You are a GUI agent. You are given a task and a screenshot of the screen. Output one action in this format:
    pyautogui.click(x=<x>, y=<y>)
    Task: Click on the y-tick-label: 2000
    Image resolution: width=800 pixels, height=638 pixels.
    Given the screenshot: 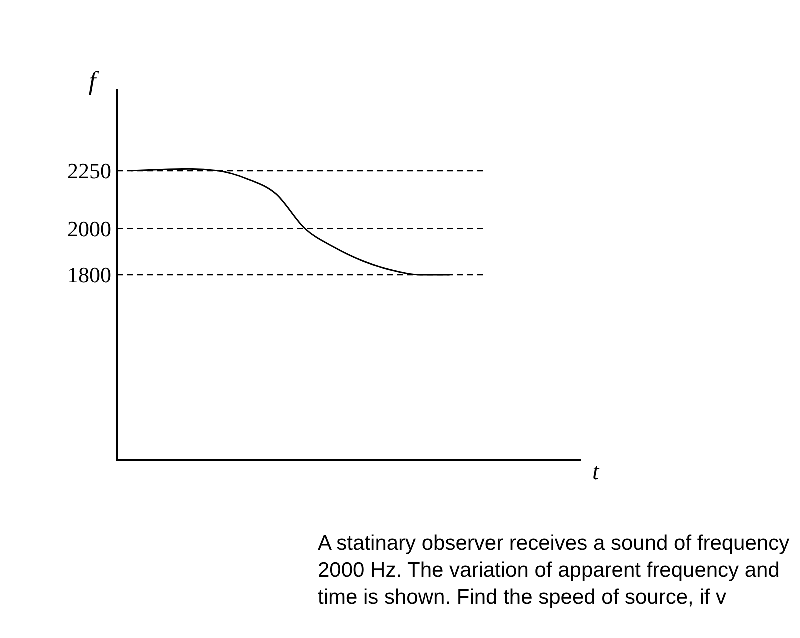 What is the action you would take?
    pyautogui.click(x=90, y=229)
    